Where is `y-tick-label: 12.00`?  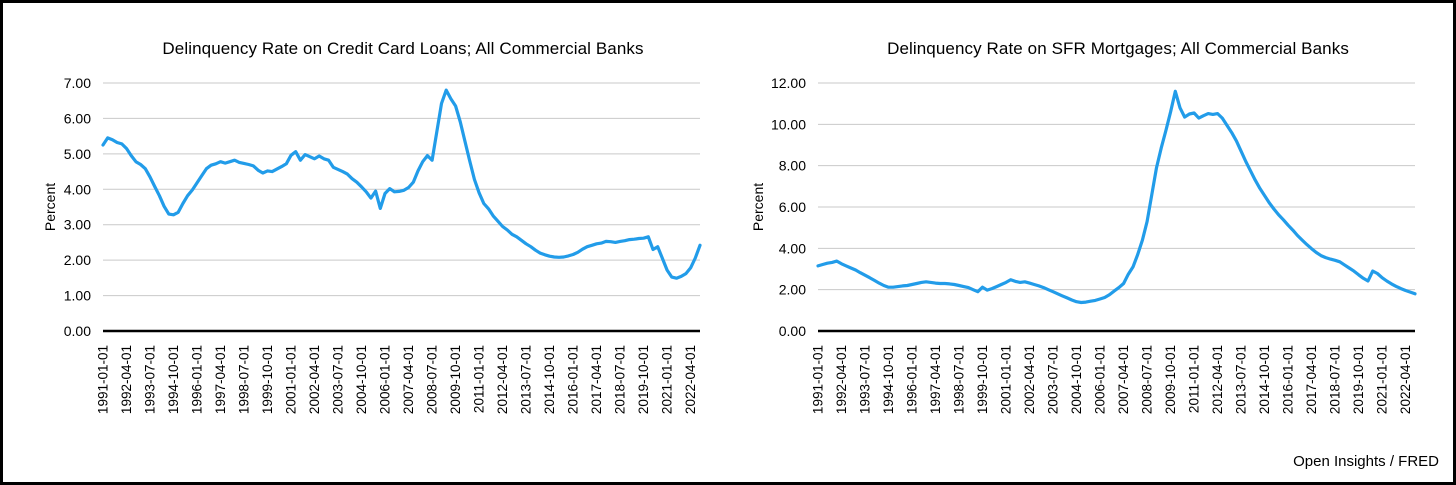
y-tick-label: 12.00 is located at coordinates (788, 83).